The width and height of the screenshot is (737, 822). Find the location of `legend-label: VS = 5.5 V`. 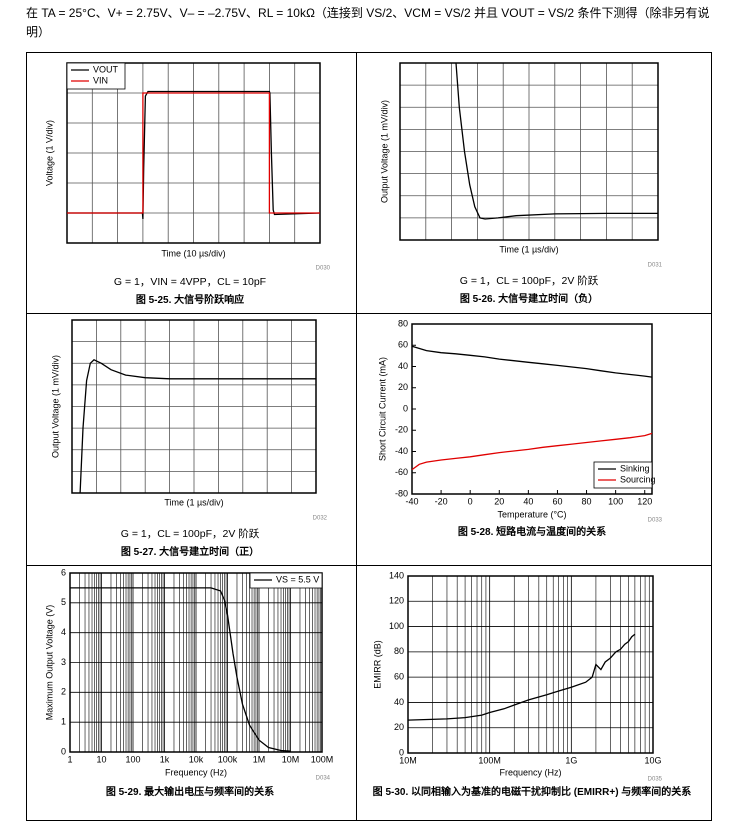

legend-label: VS = 5.5 V is located at coordinates (297, 579).